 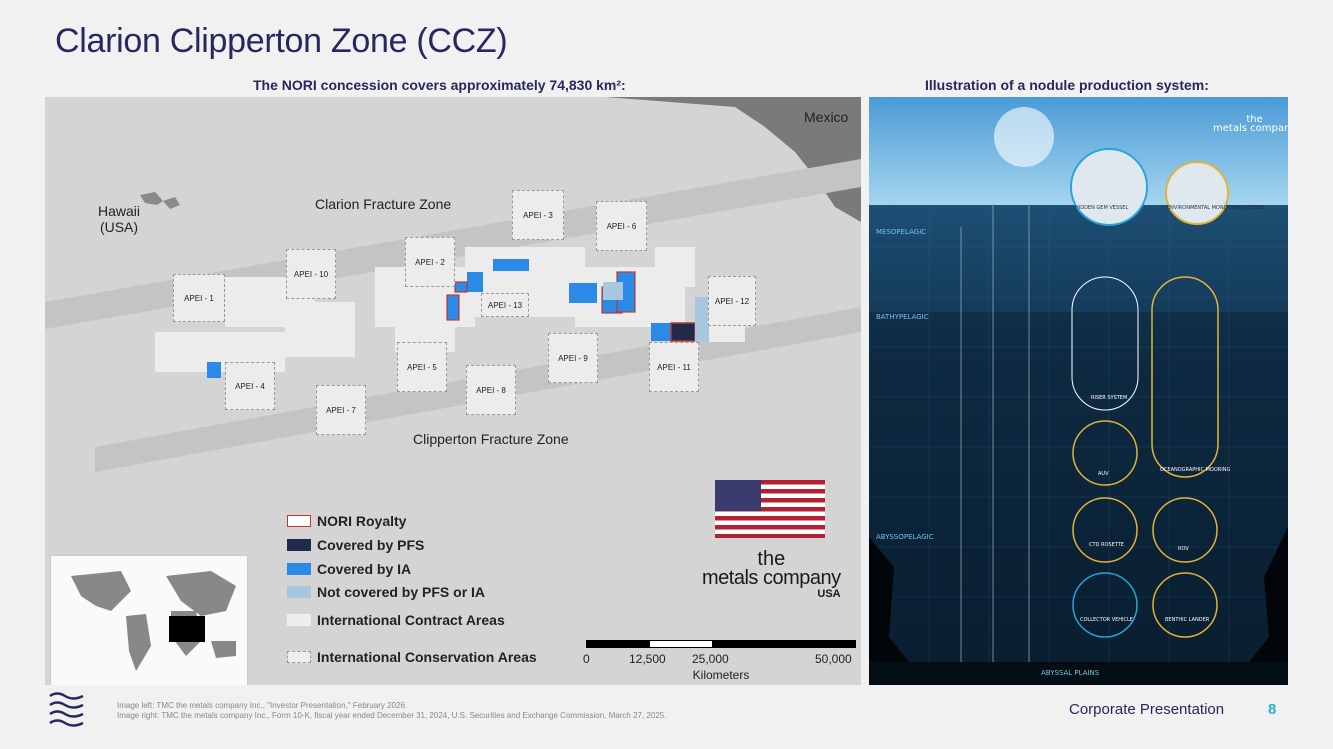 I want to click on item-1-label: HIDDEN GEM VESSEL, so click(x=1102, y=208).